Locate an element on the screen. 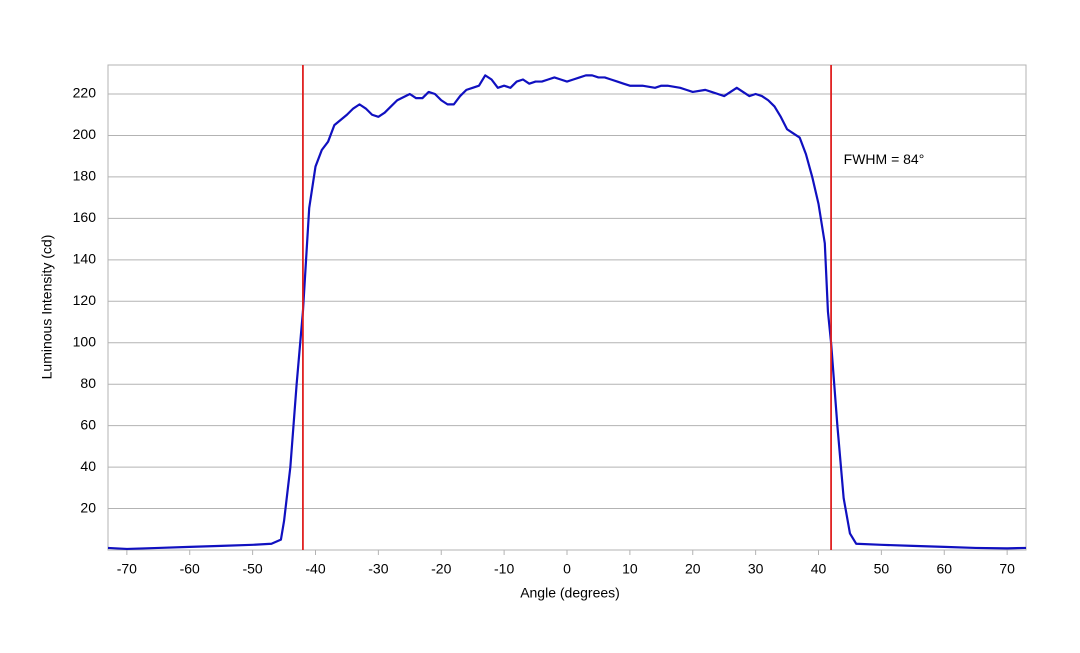  annotation: FWHM = 84° is located at coordinates (884, 159).